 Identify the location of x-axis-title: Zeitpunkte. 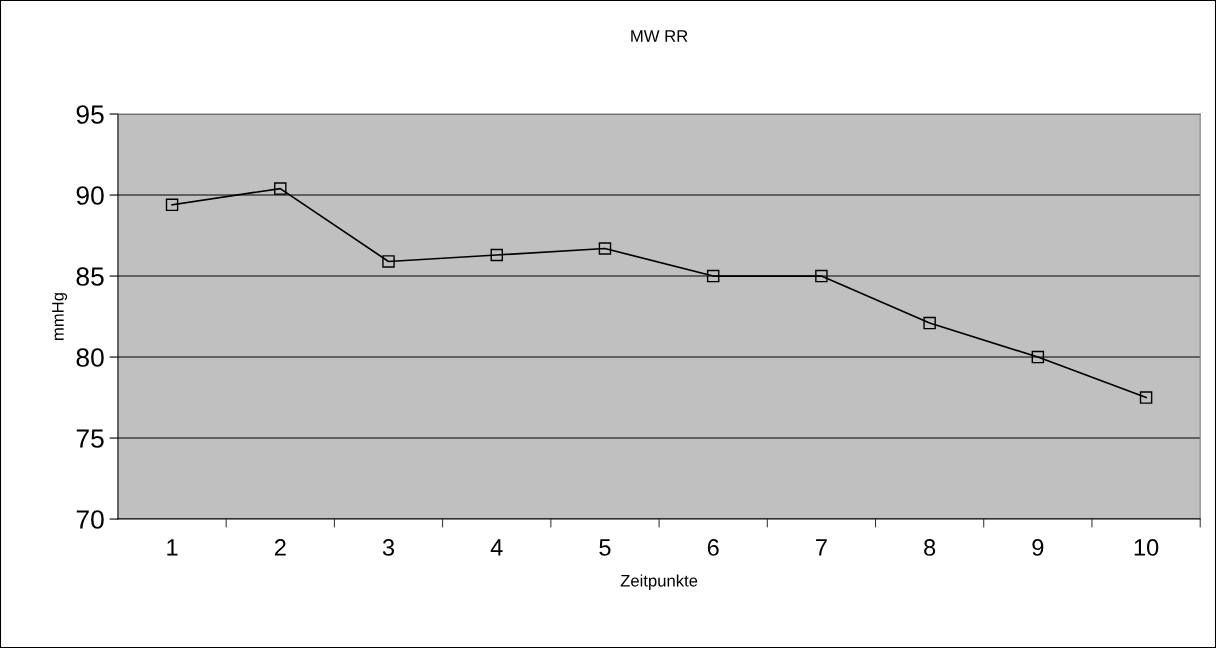
(659, 582).